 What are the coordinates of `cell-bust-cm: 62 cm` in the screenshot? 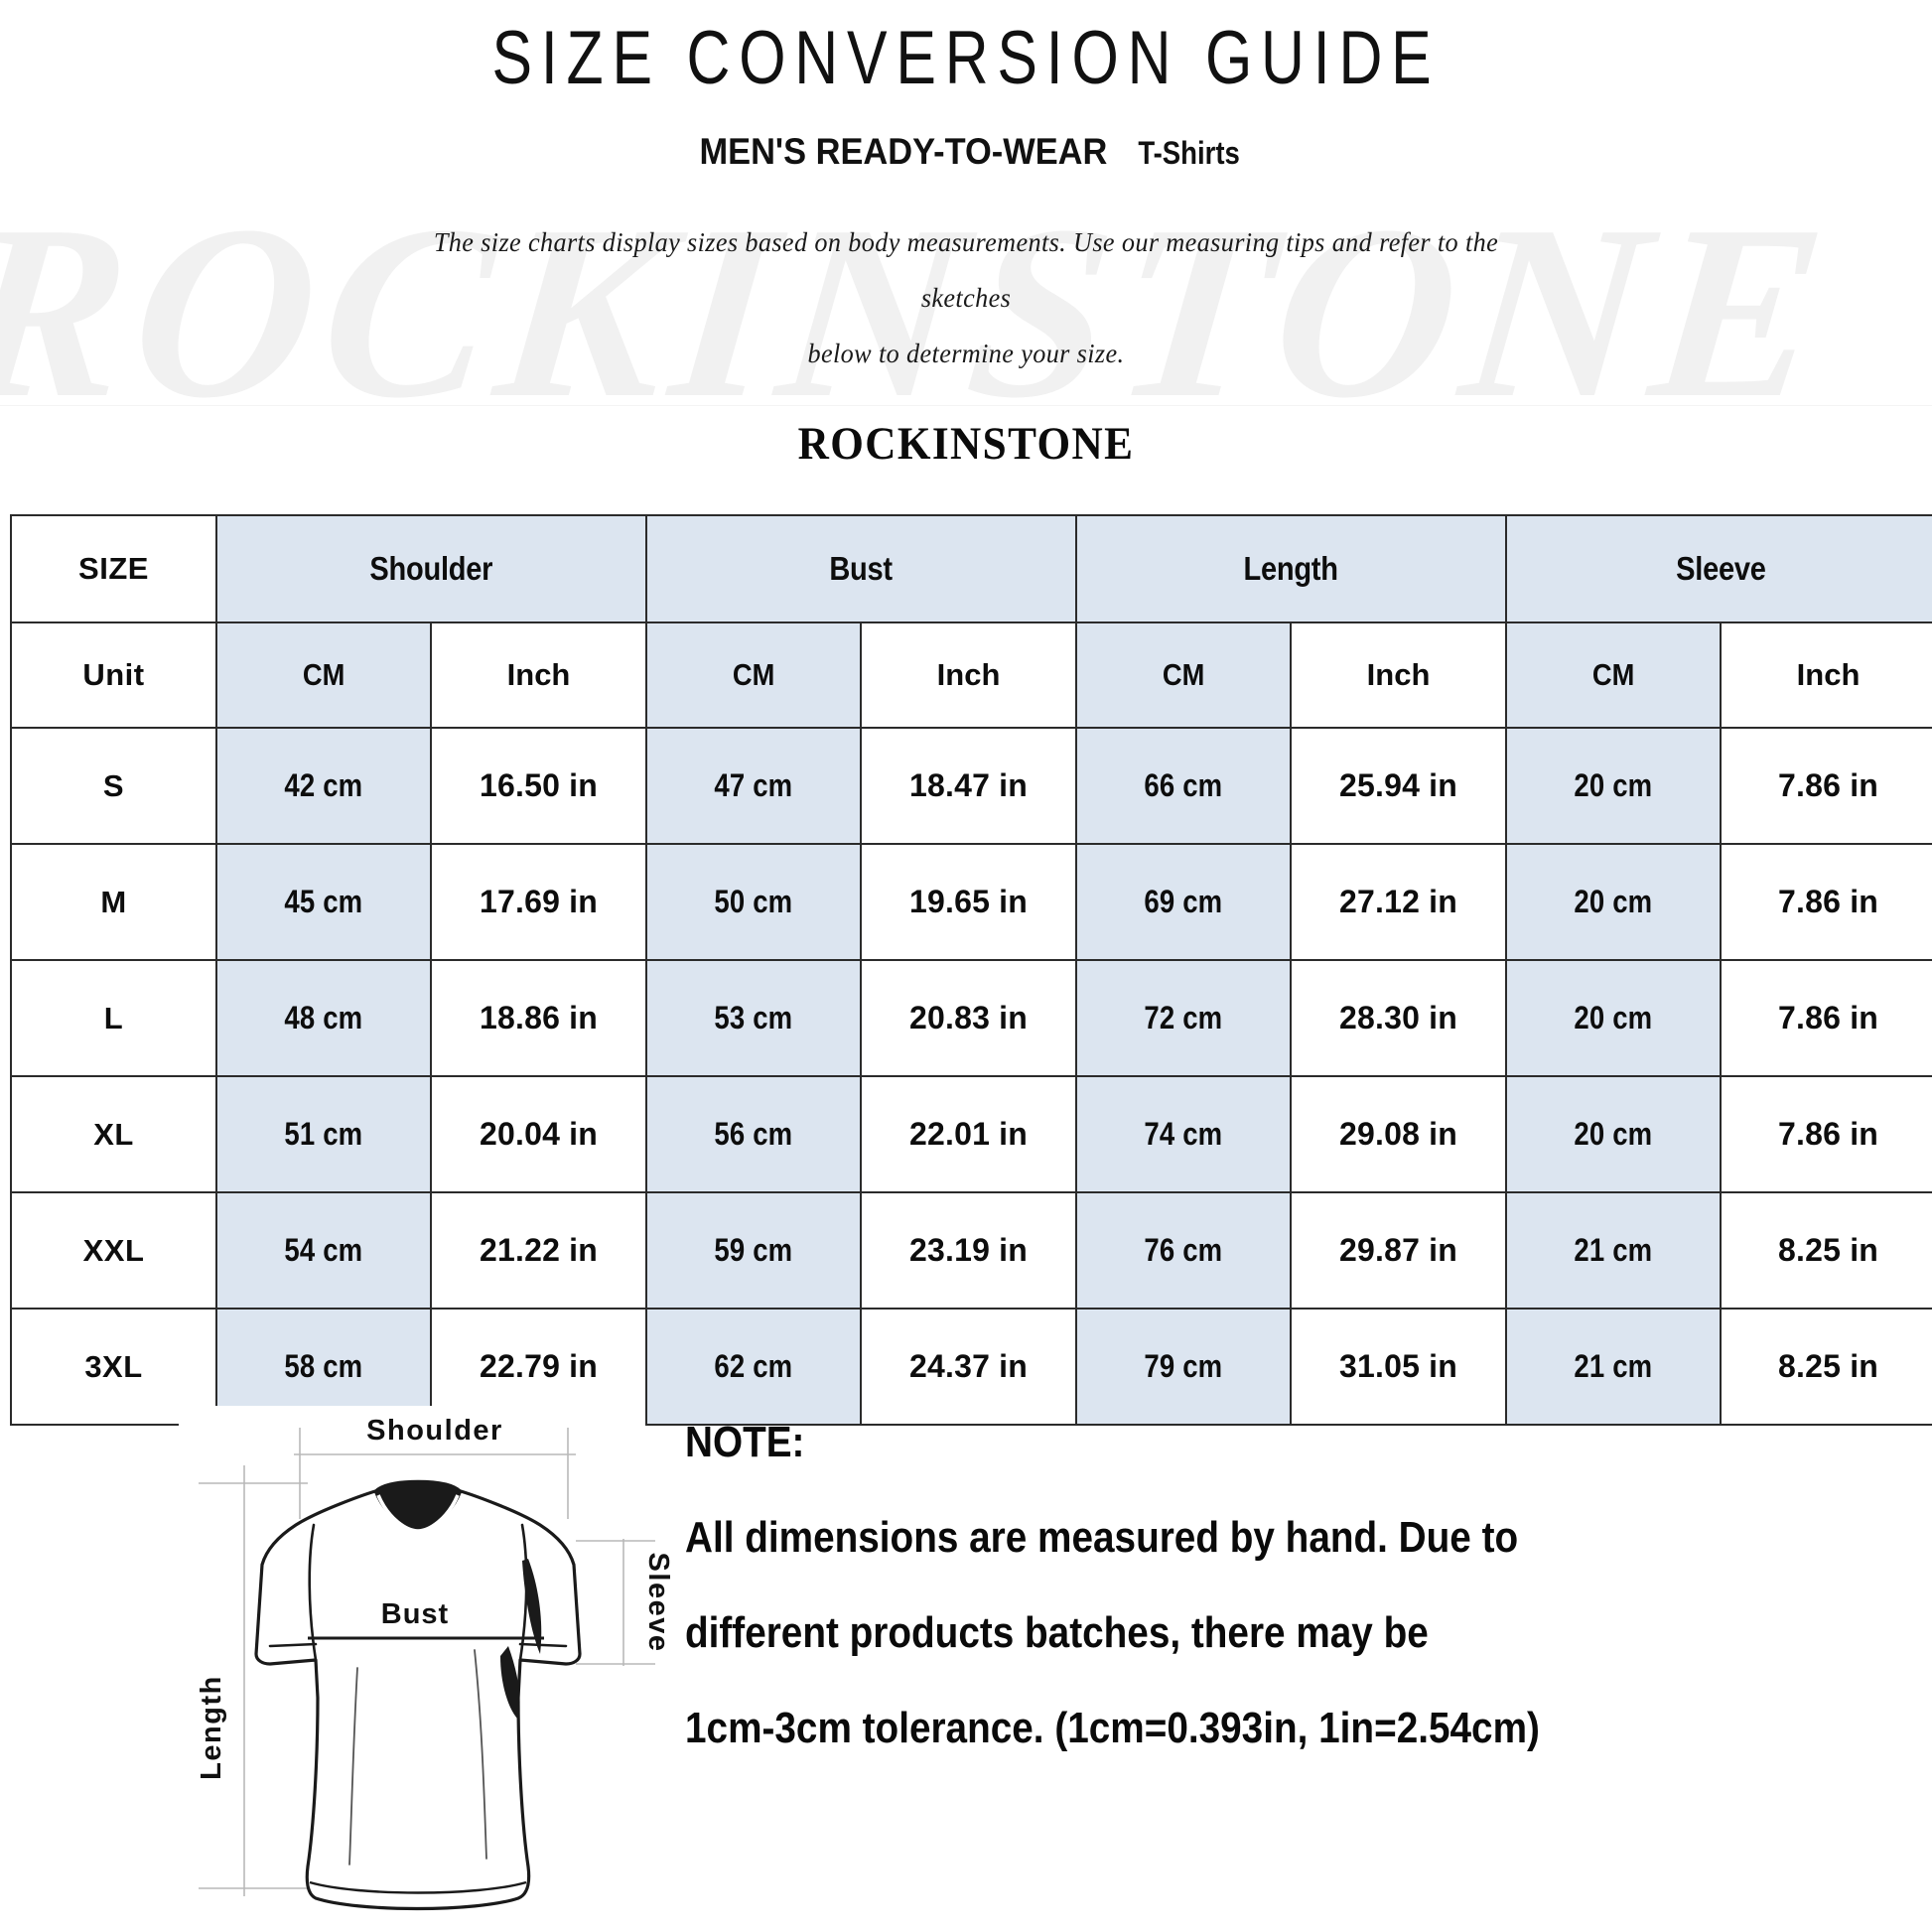 It's located at (754, 1367).